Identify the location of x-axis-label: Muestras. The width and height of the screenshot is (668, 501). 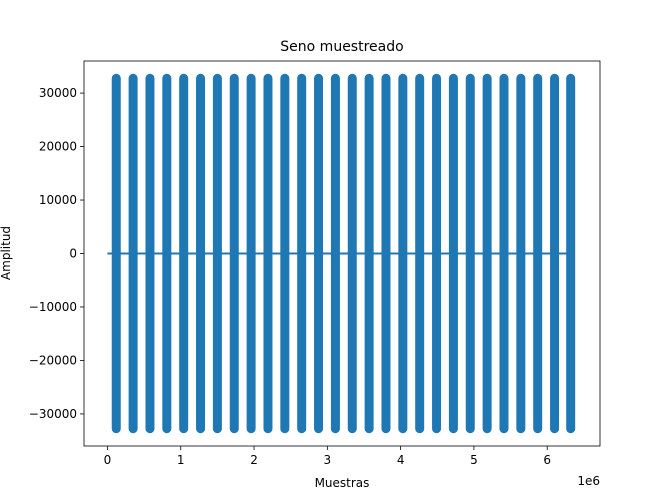
(342, 483).